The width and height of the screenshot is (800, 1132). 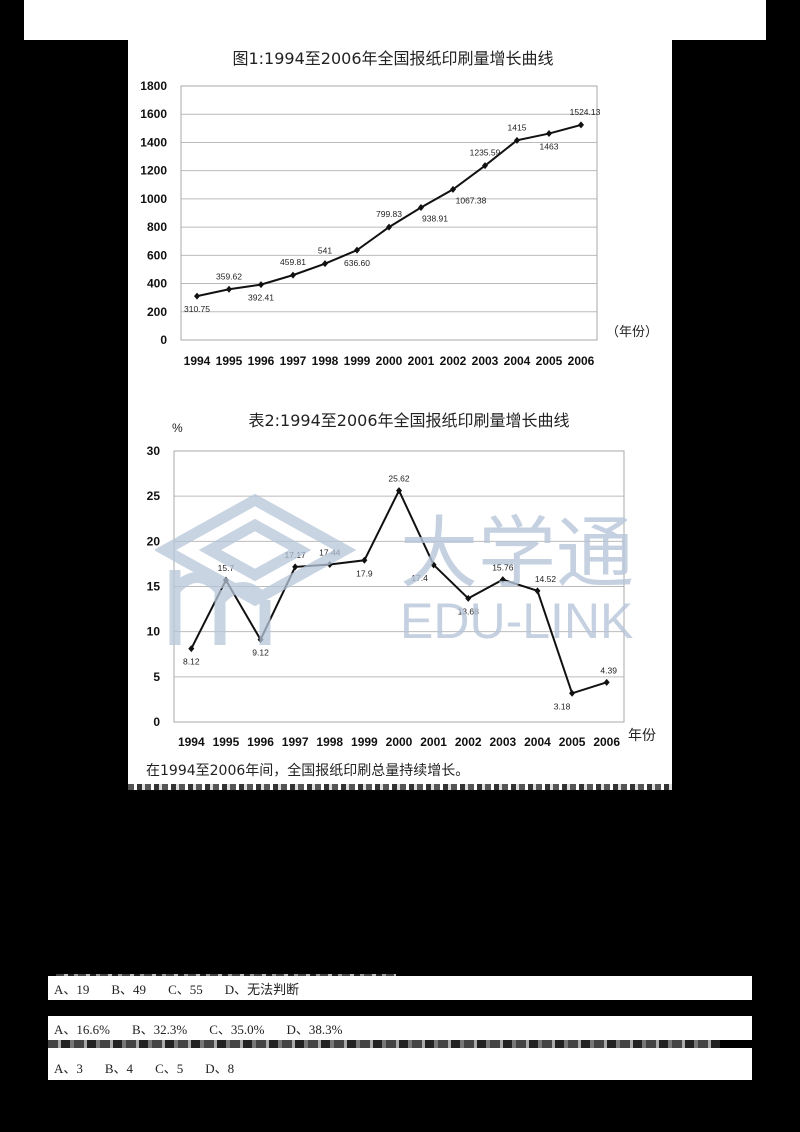 I want to click on option-b: B、32.3%, so click(x=159, y=1029).